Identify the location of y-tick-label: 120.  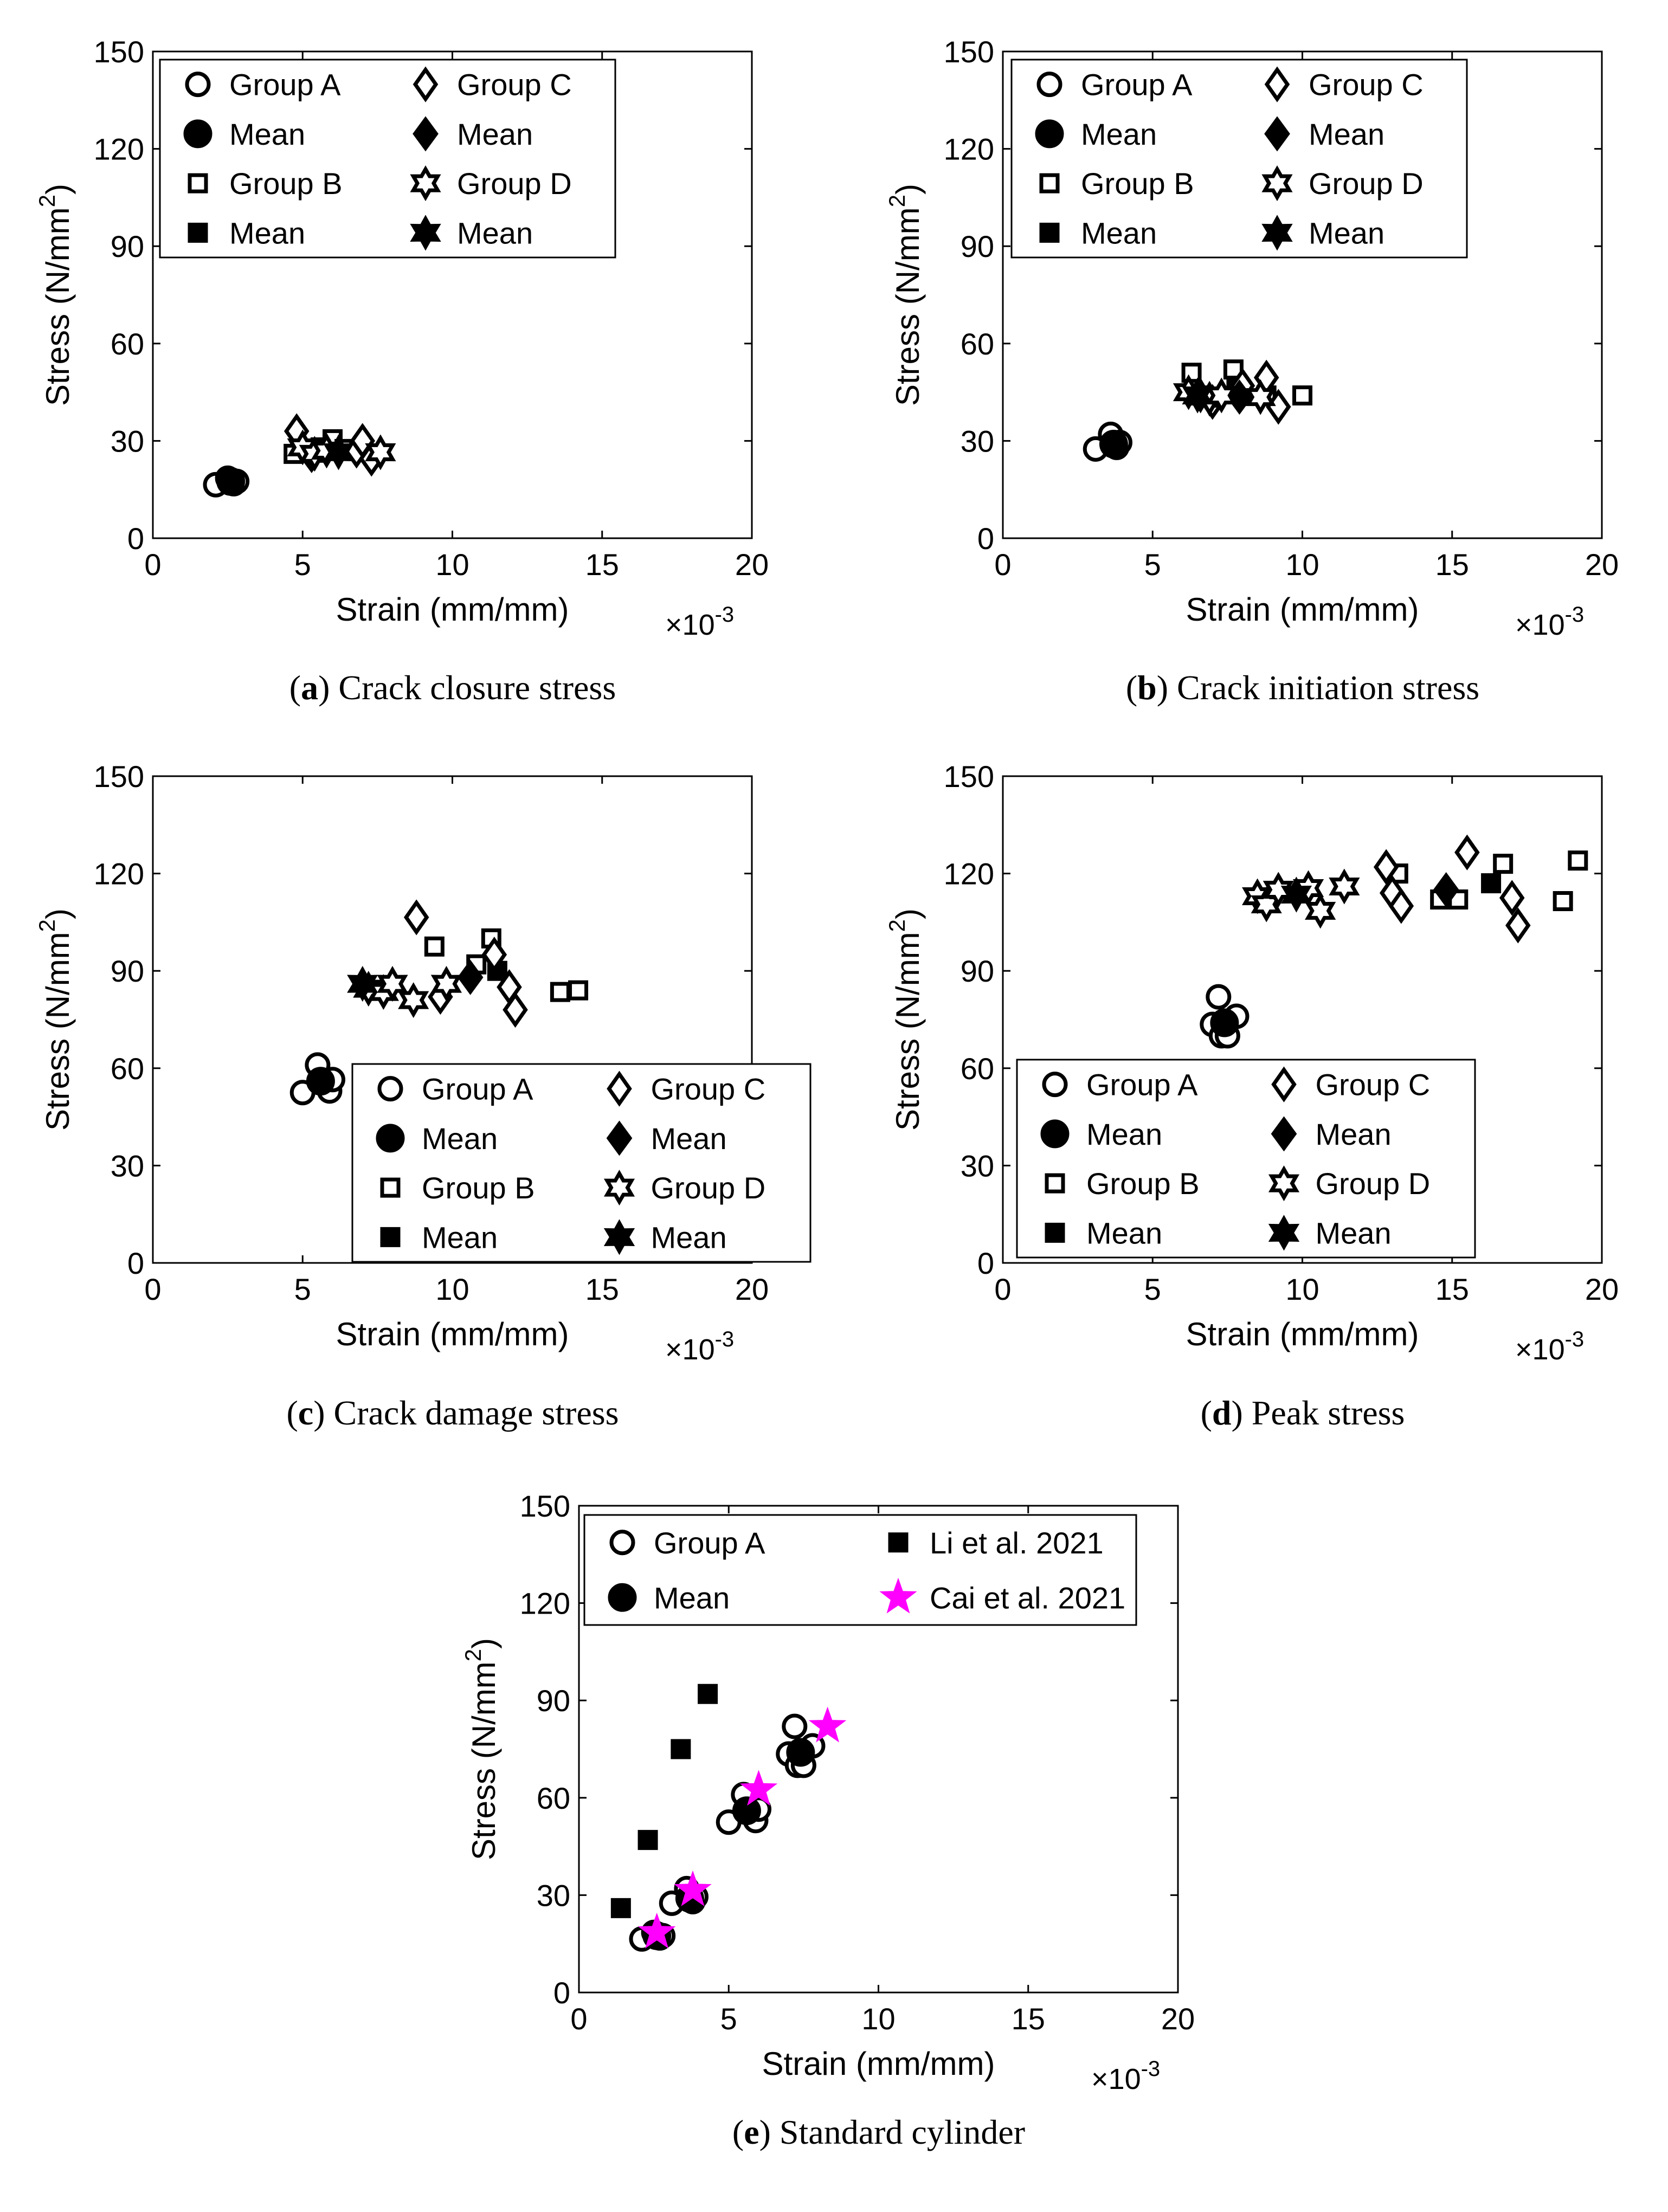
(545, 1604).